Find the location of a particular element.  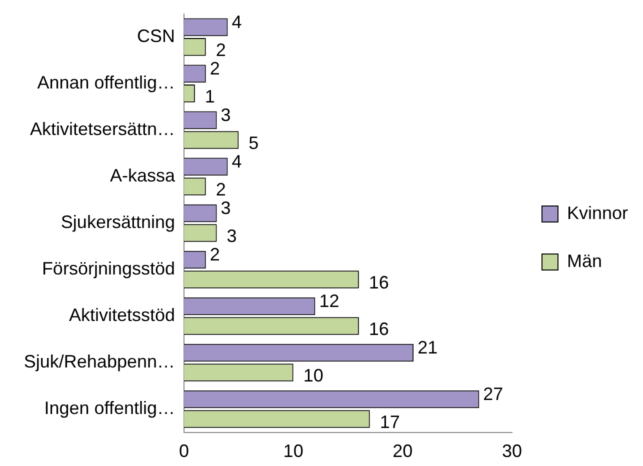

x-tick-label: 10 is located at coordinates (293, 451).